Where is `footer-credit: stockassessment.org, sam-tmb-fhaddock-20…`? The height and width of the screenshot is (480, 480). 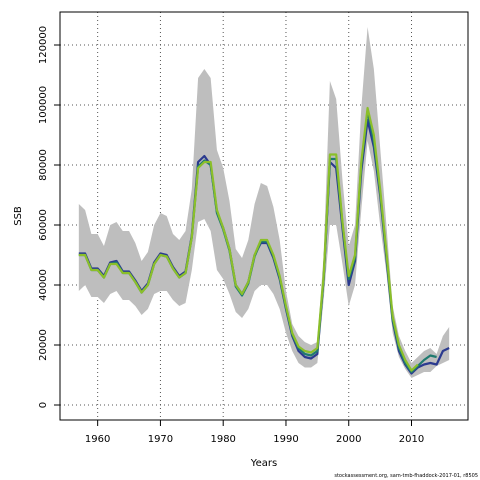 footer-credit: stockassessment.org, sam-tmb-fhaddock-20… is located at coordinates (406, 476).